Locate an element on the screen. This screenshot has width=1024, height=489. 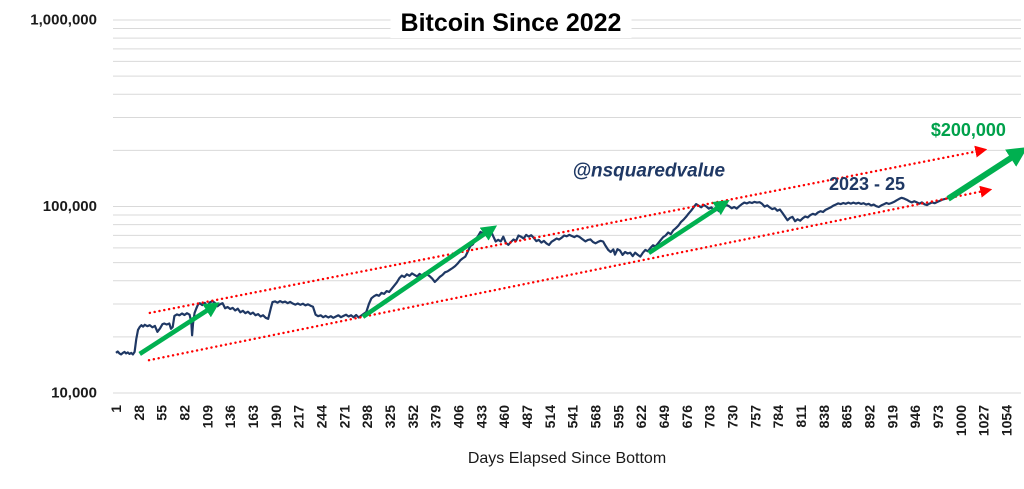
x-tick-label: 244 is located at coordinates (322, 417).